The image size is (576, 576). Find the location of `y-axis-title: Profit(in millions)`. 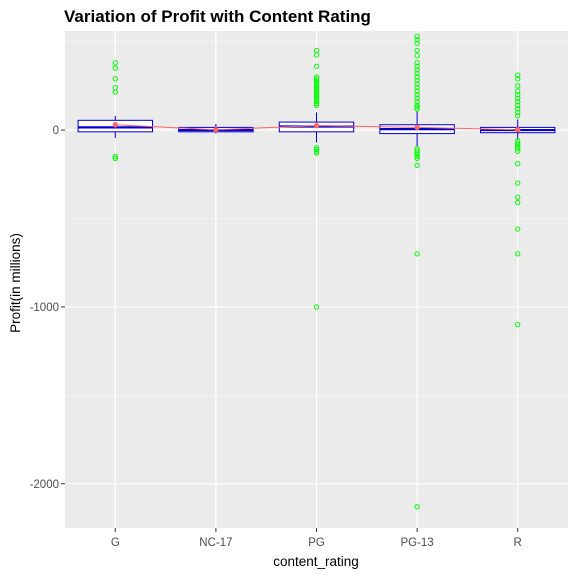

y-axis-title: Profit(in millions) is located at coordinates (15, 283).